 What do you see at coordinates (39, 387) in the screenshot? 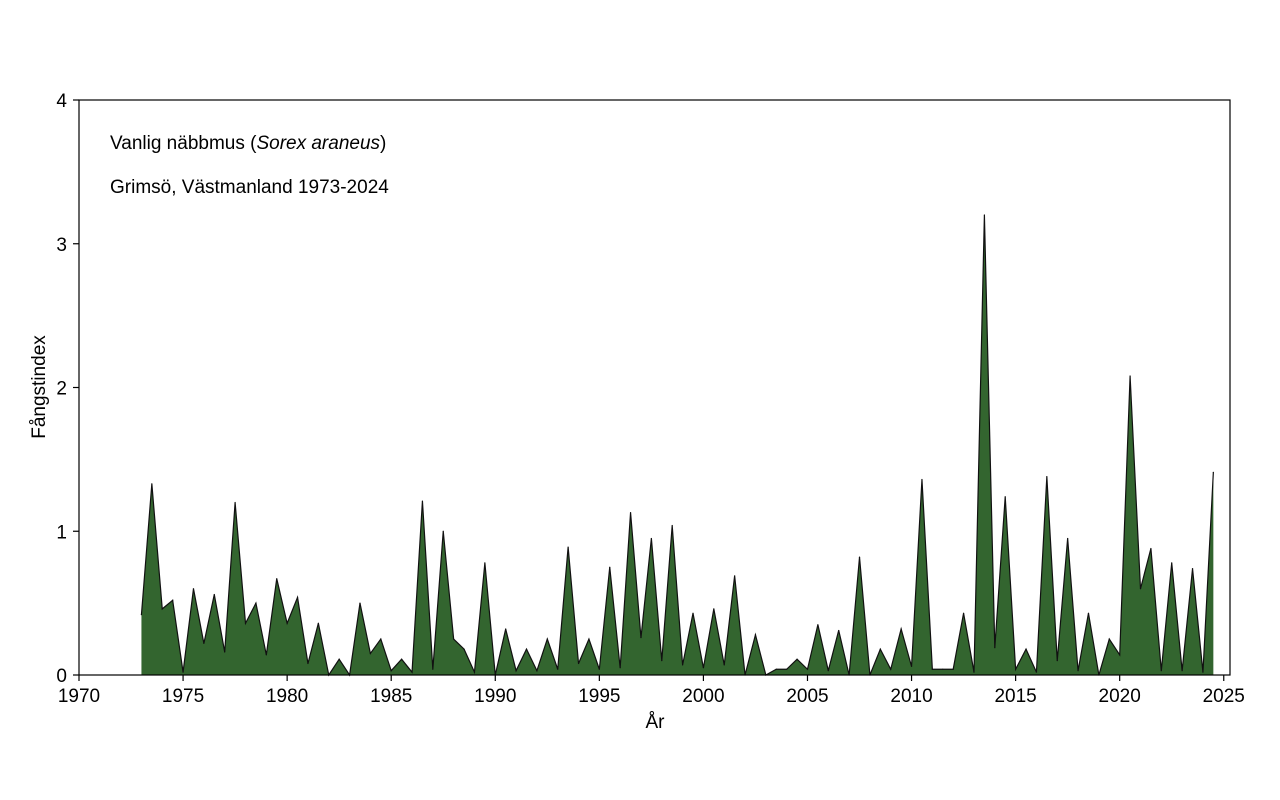
I see `y-axis-title: Fångstindex` at bounding box center [39, 387].